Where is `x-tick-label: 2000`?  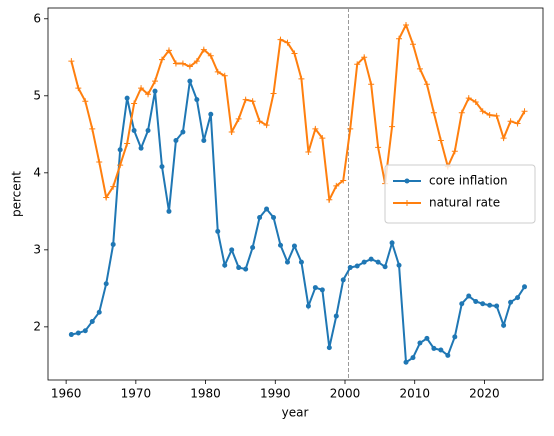
x-tick-label: 2000 is located at coordinates (345, 394).